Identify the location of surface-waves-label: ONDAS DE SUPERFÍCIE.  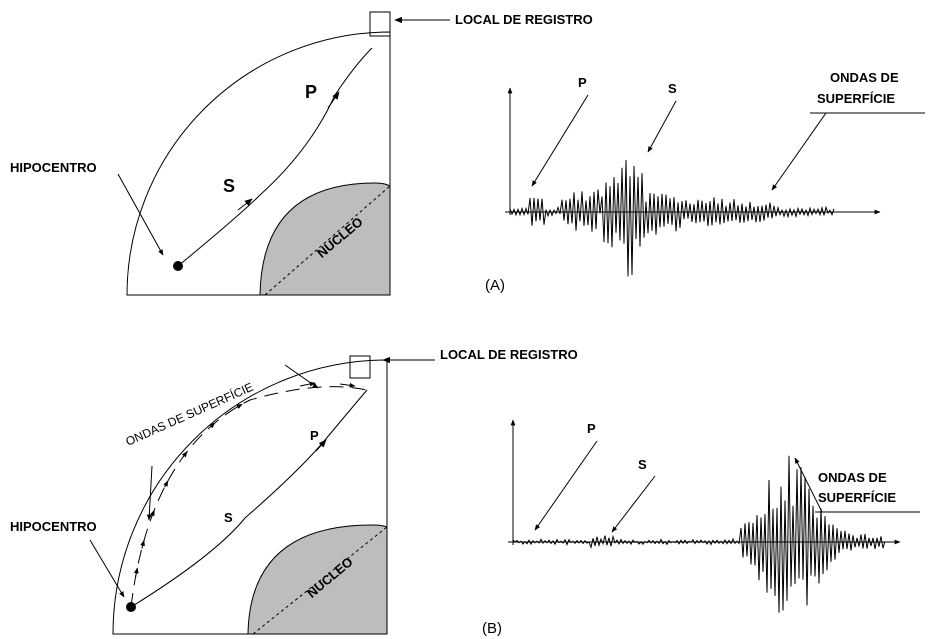
(189, 414).